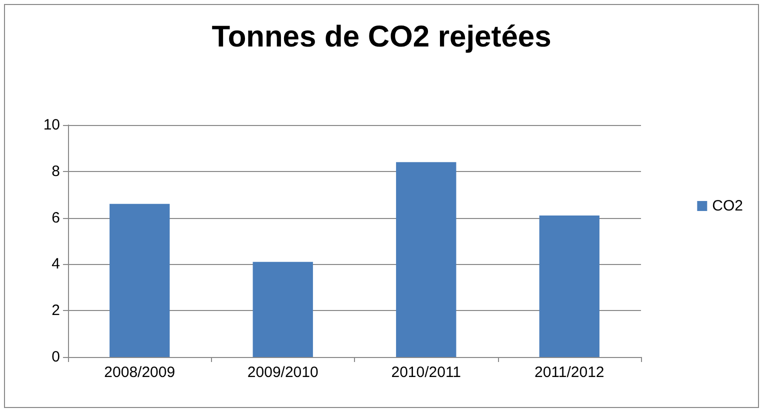 This screenshot has height=414, width=765. What do you see at coordinates (426, 372) in the screenshot?
I see `x-tick-label: 2010/2011` at bounding box center [426, 372].